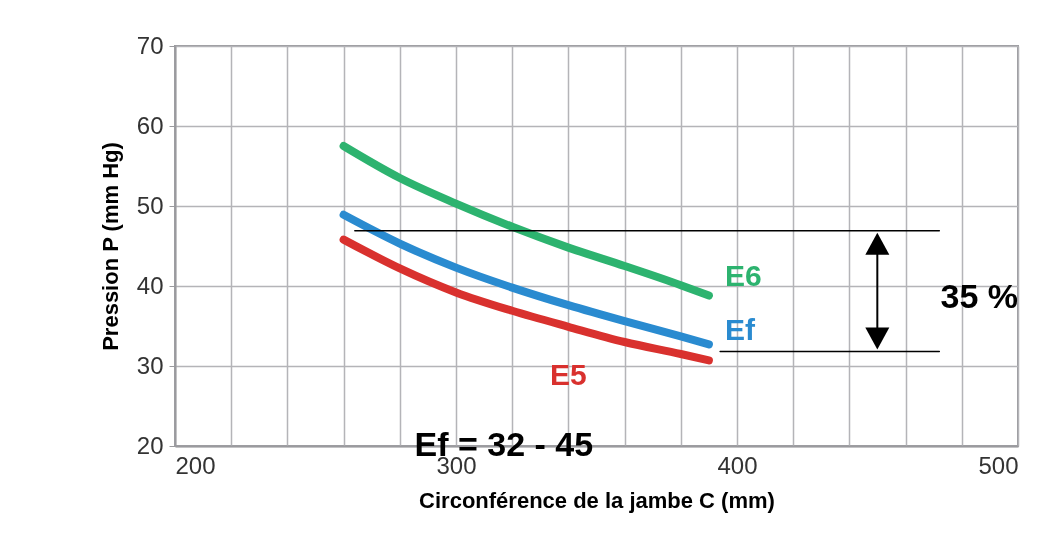 The height and width of the screenshot is (543, 1049). Describe the element at coordinates (979, 296) in the screenshot. I see `annotation: 35 %` at that location.